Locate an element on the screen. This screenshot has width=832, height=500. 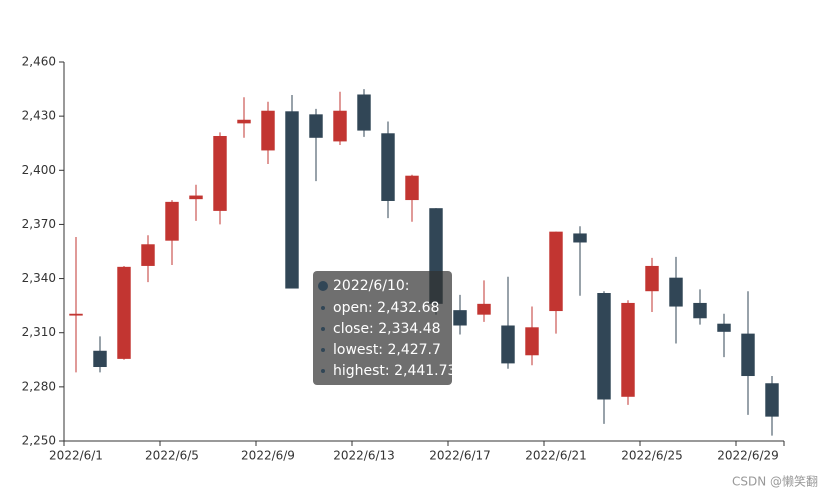
tooltip-box is located at coordinates (382, 328).